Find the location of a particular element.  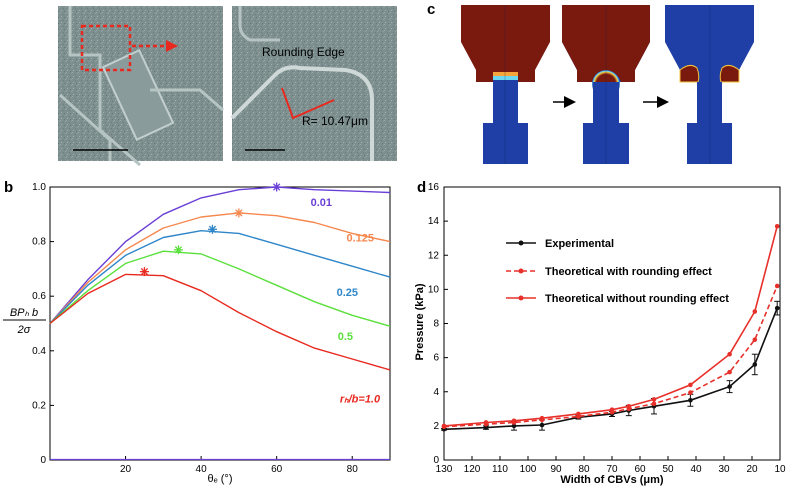

chart-d-xtick-label: 100 is located at coordinates (528, 469).